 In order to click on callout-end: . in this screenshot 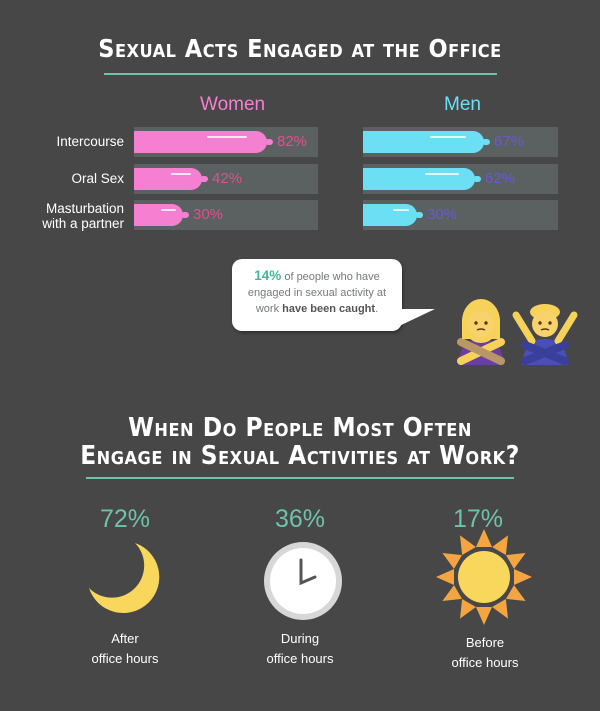, I will do `click(377, 309)`.